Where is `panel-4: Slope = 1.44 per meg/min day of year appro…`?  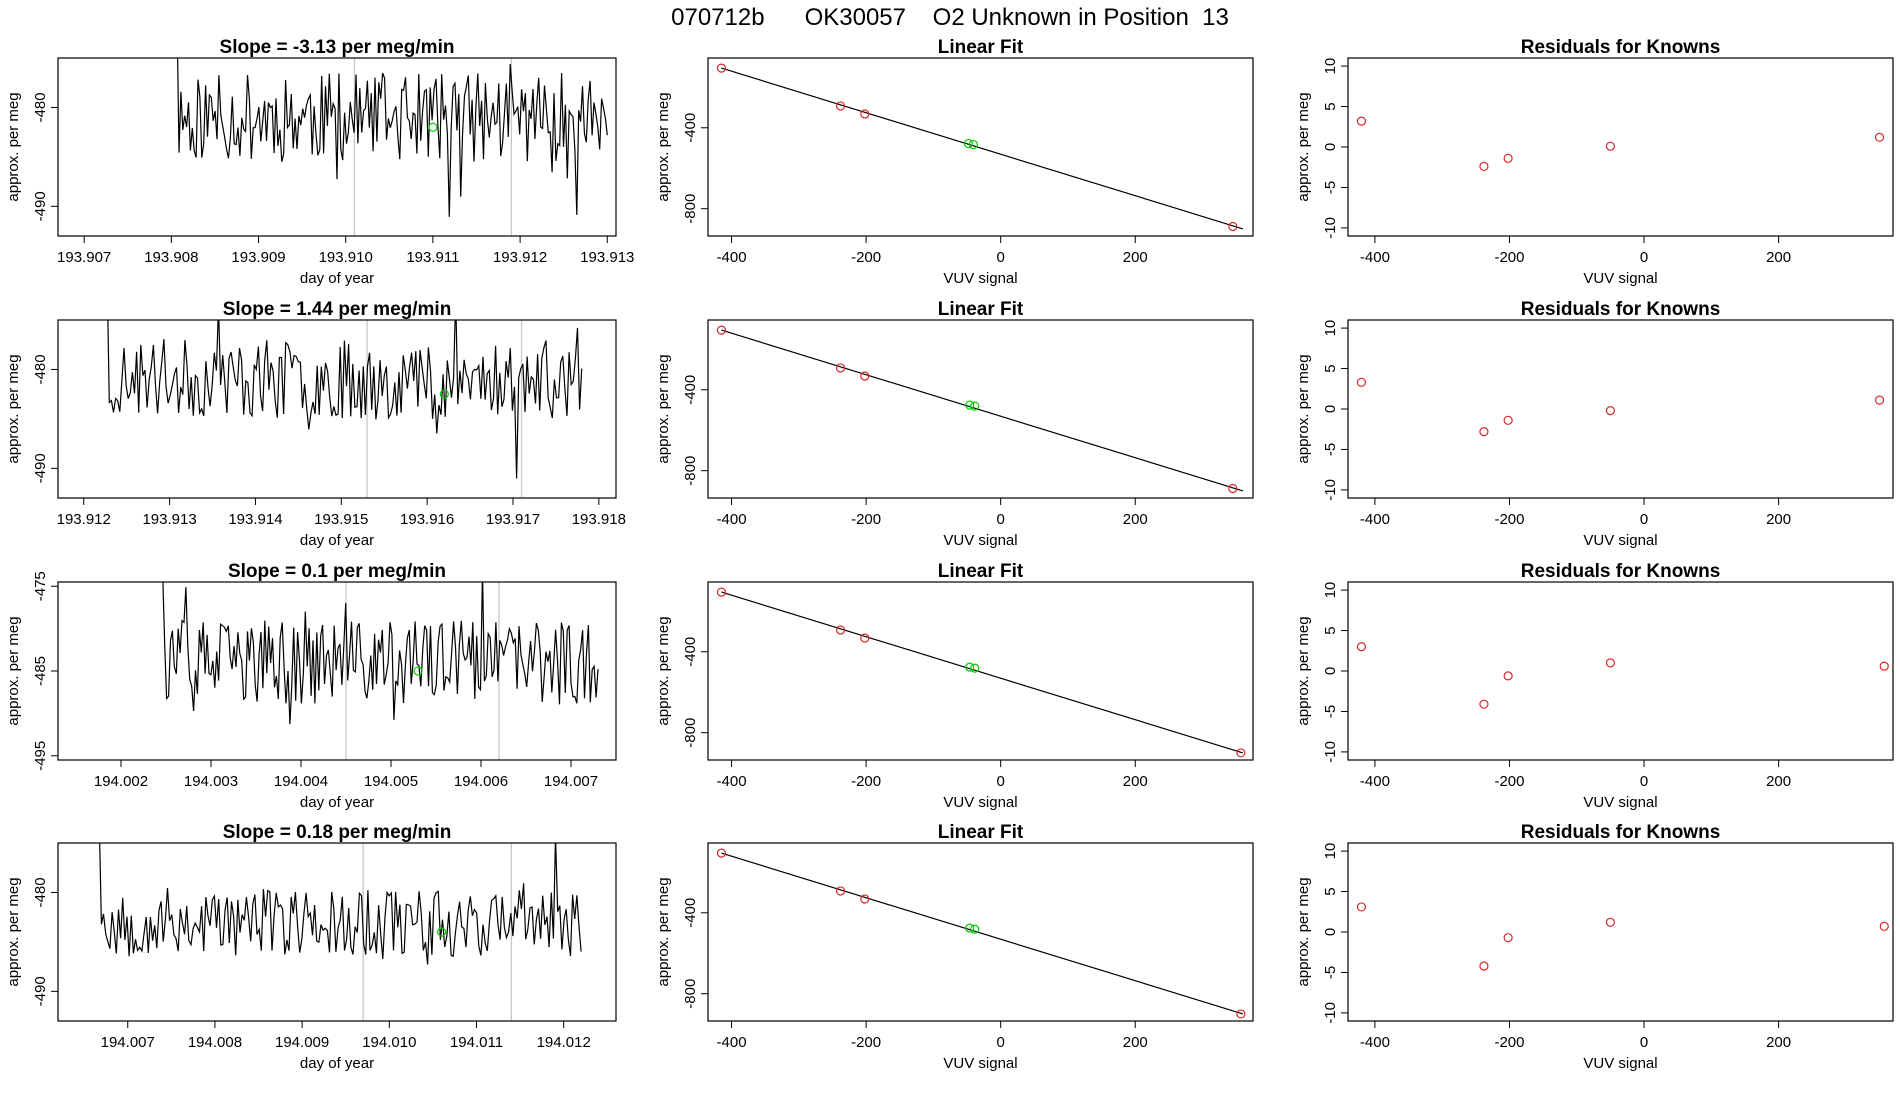
panel-4: Slope = 1.44 per meg/min day of year appro… is located at coordinates (315, 424).